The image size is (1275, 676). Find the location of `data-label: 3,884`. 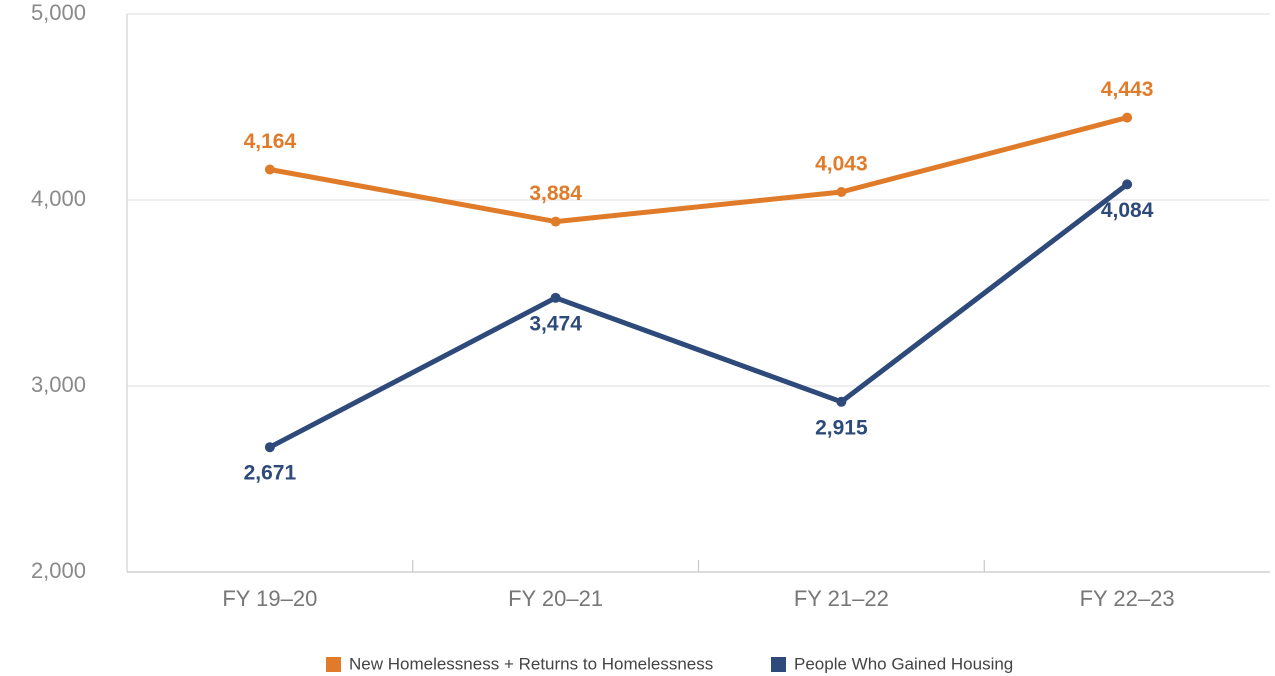

data-label: 3,884 is located at coordinates (555, 193).